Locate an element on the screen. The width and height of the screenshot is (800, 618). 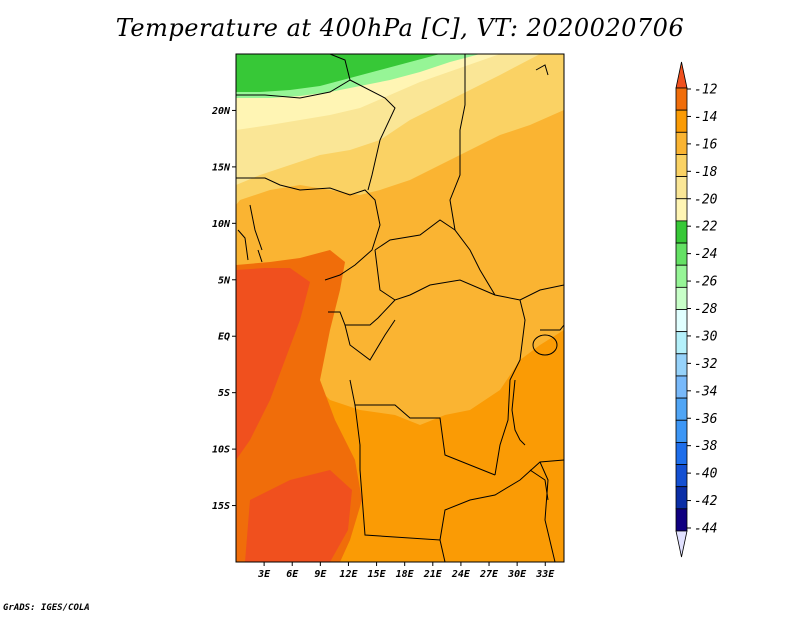
lat-tick-label: 15N is located at coordinates (221, 167).